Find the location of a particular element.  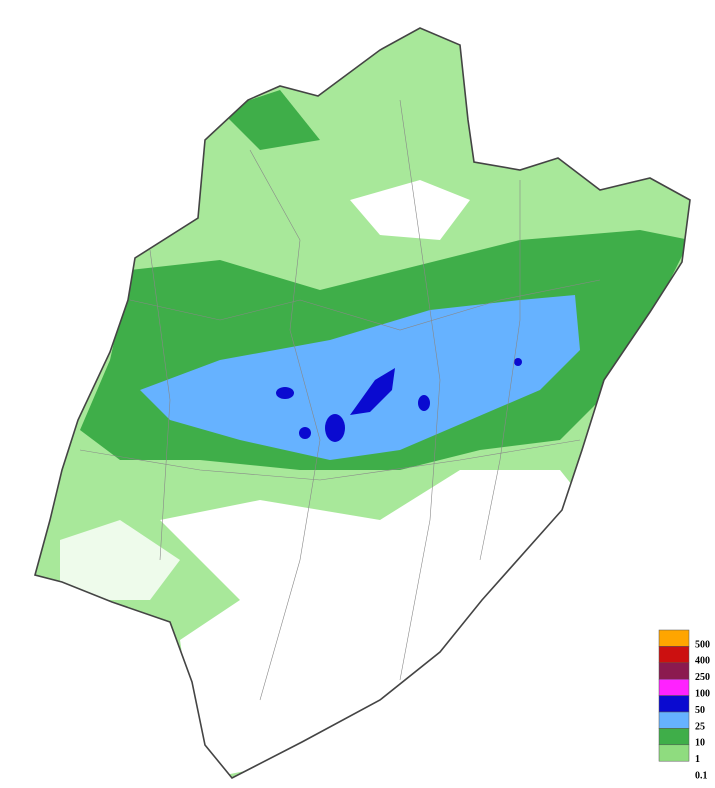

legend-label: 500 is located at coordinates (702, 644).